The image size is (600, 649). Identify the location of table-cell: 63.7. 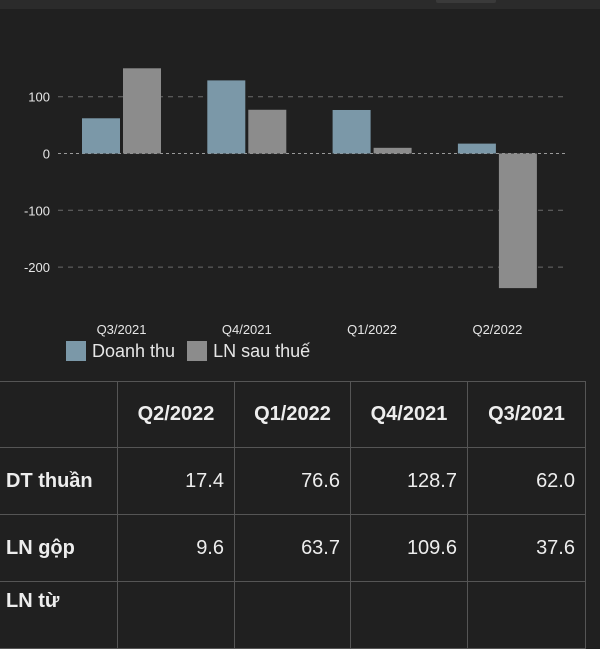
(292, 548).